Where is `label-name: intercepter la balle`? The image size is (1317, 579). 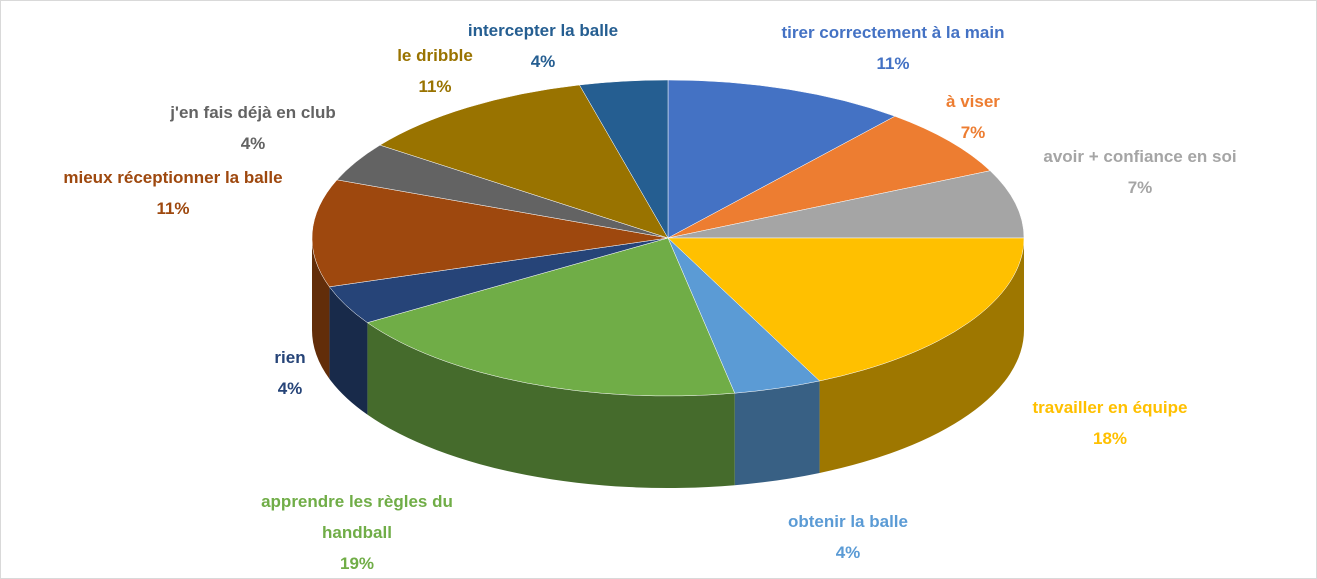
label-name: intercepter la balle is located at coordinates (543, 30).